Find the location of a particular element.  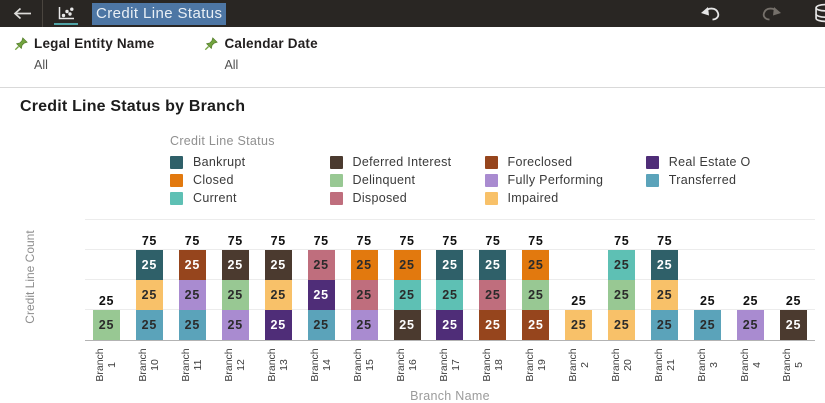

legend-label: Real Estate O is located at coordinates (709, 162).